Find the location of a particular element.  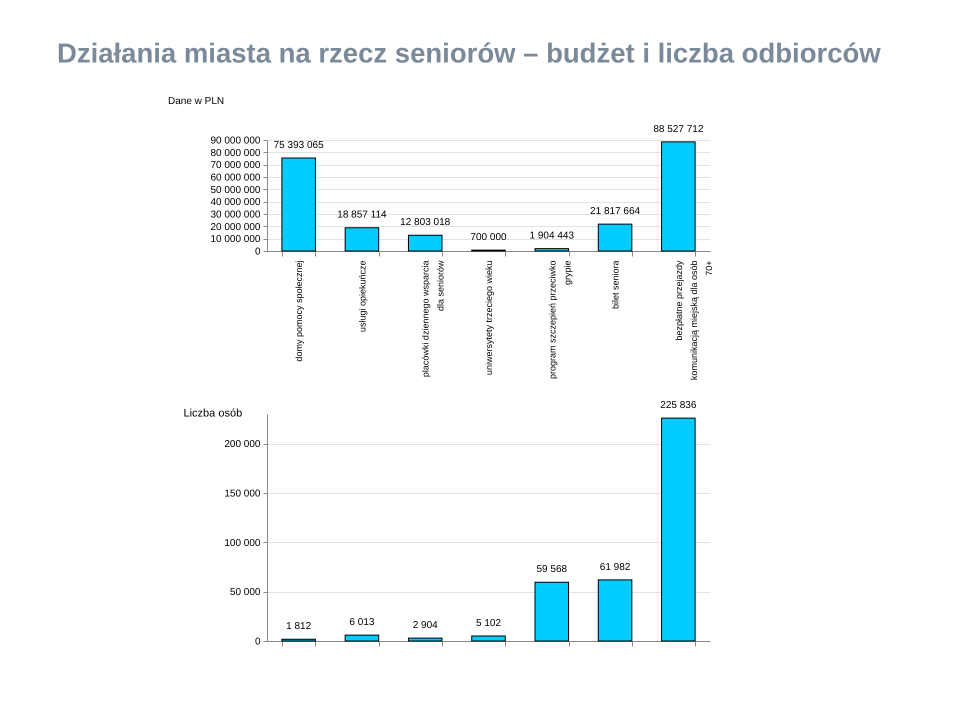

y-tick-label: 20 000 000 is located at coordinates (235, 227).